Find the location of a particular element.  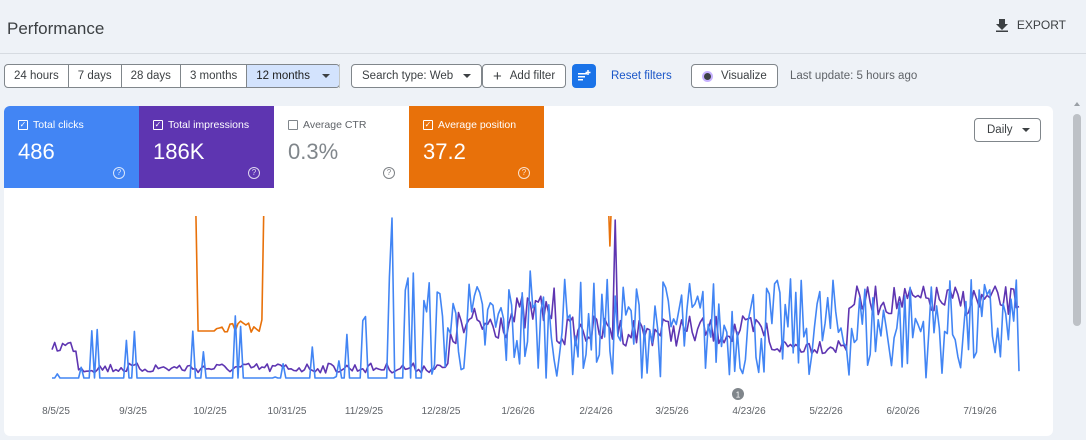

range-12-months-label: 12 months is located at coordinates (283, 76).